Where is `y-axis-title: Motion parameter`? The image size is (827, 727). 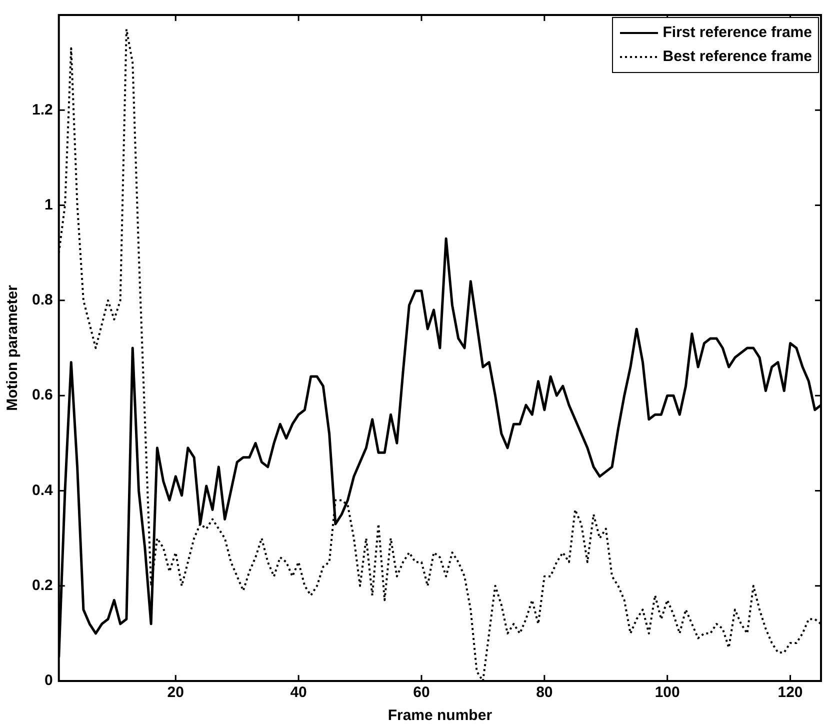
y-axis-title: Motion parameter is located at coordinates (13, 347).